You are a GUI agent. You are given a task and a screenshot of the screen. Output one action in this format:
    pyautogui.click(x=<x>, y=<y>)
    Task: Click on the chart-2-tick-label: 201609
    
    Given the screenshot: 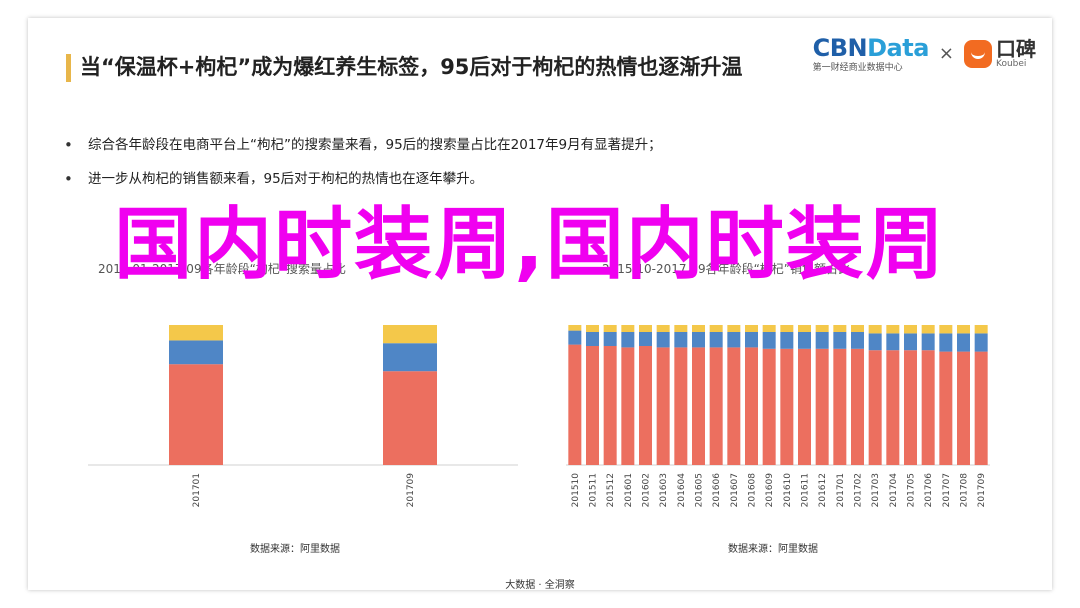 What is the action you would take?
    pyautogui.click(x=770, y=490)
    